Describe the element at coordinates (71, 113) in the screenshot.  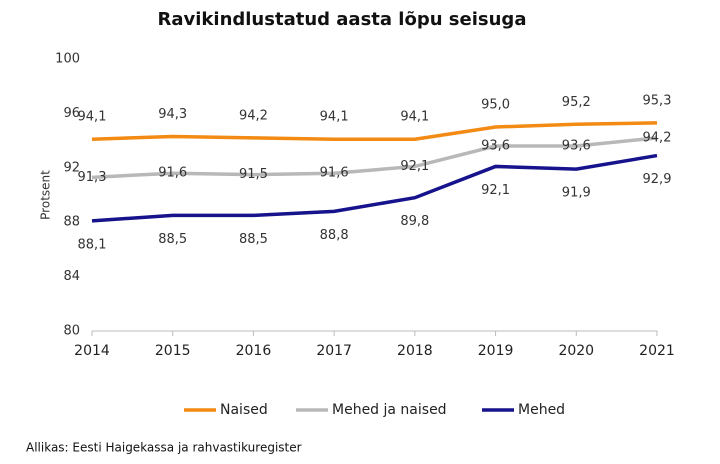
I see `y-tick-label: 96` at that location.